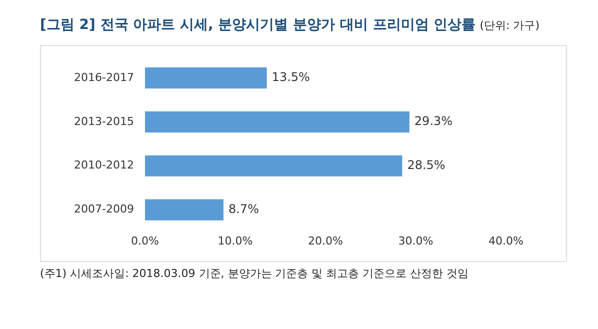 Image resolution: width=598 pixels, height=329 pixels. I want to click on text: (주1) 시세조사일: 2018.03.09 기준, 분양가는 기준층 및 최고층 기준으로 산정한 것임, so click(254, 273).